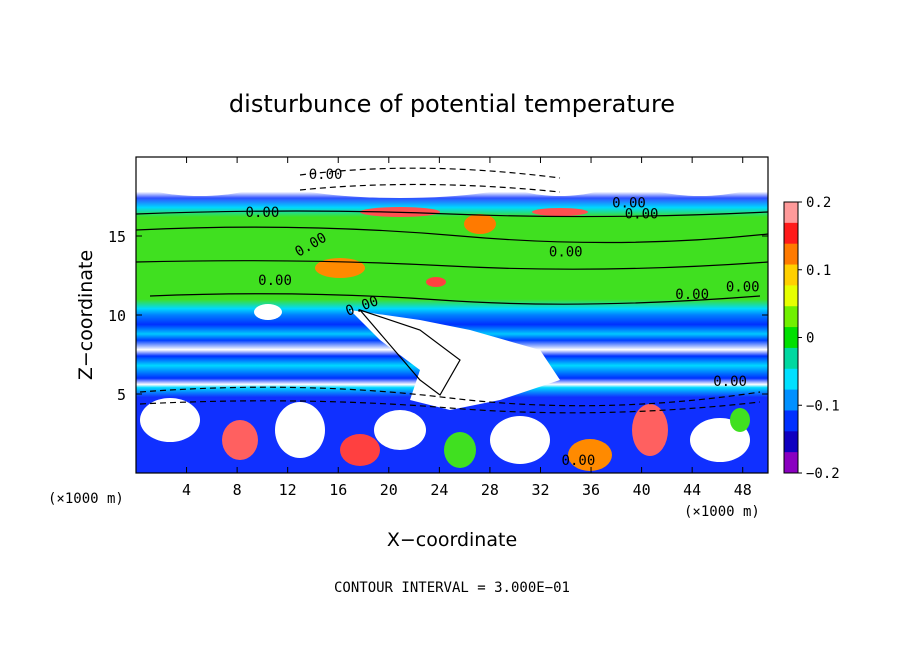 This screenshot has height=654, width=904. Describe the element at coordinates (338, 490) in the screenshot. I see `x-tick-label: 16` at that location.